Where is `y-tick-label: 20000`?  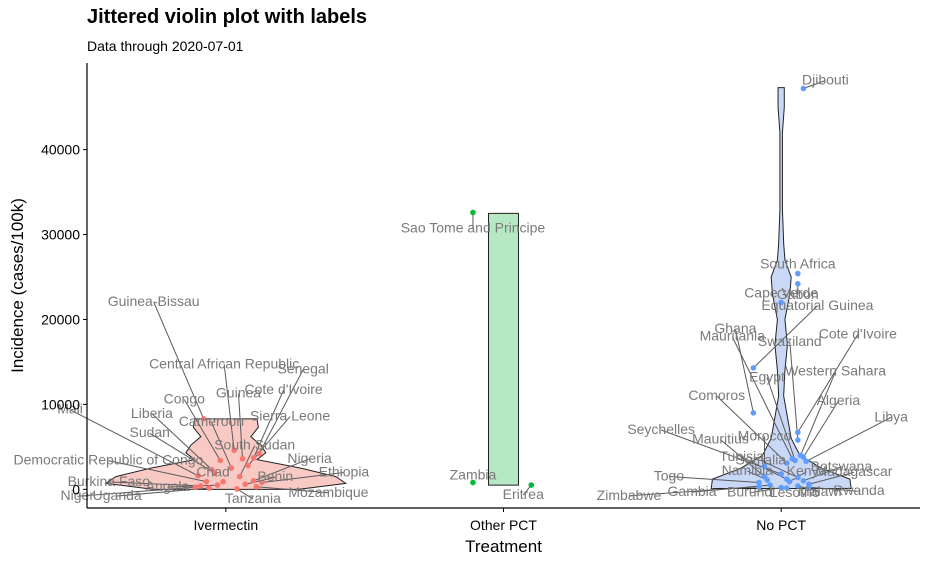 y-tick-label: 20000 is located at coordinates (60, 319).